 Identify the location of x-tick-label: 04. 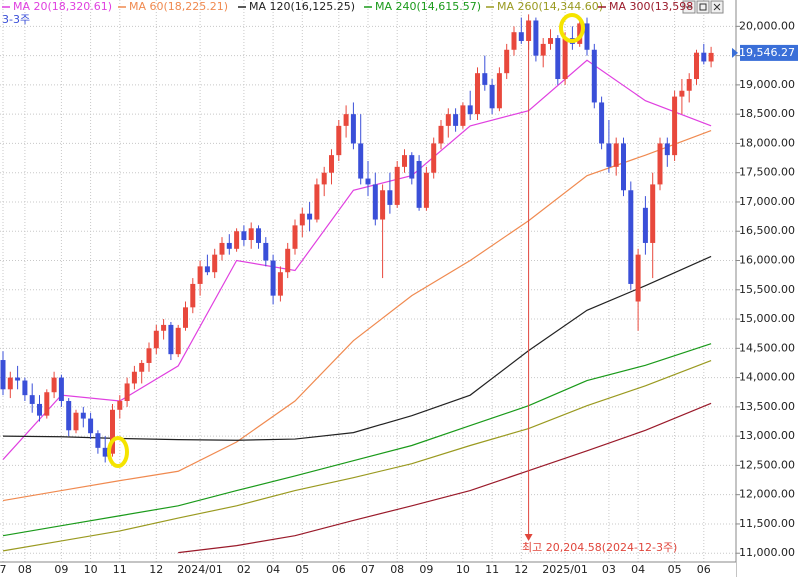
(638, 569).